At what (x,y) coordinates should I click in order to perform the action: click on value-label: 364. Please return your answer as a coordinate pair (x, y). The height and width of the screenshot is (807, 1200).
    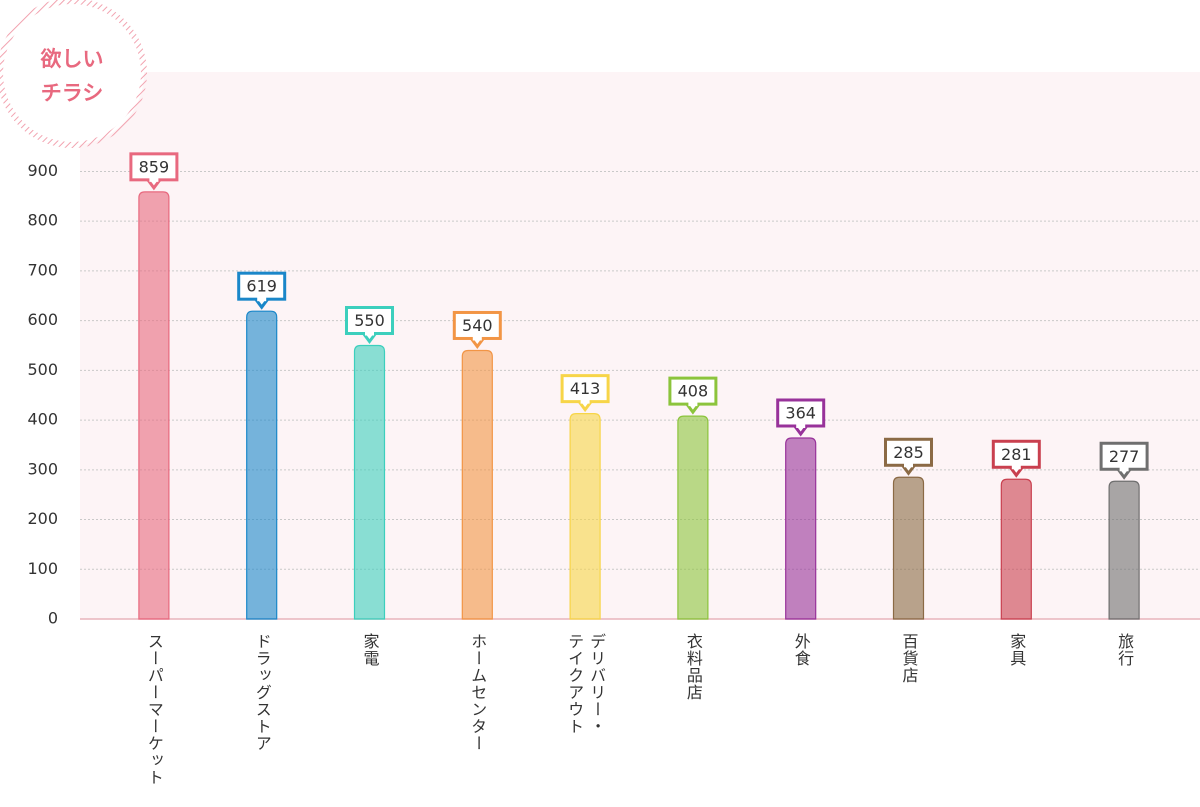
    Looking at the image, I should click on (800, 412).